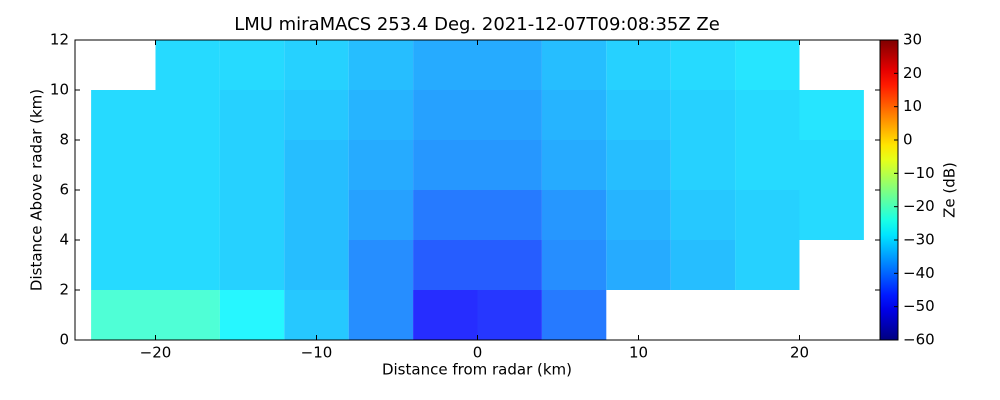 This screenshot has height=400, width=1000. Describe the element at coordinates (37, 190) in the screenshot. I see `y-axis-label: Distance Above radar (km)` at that location.